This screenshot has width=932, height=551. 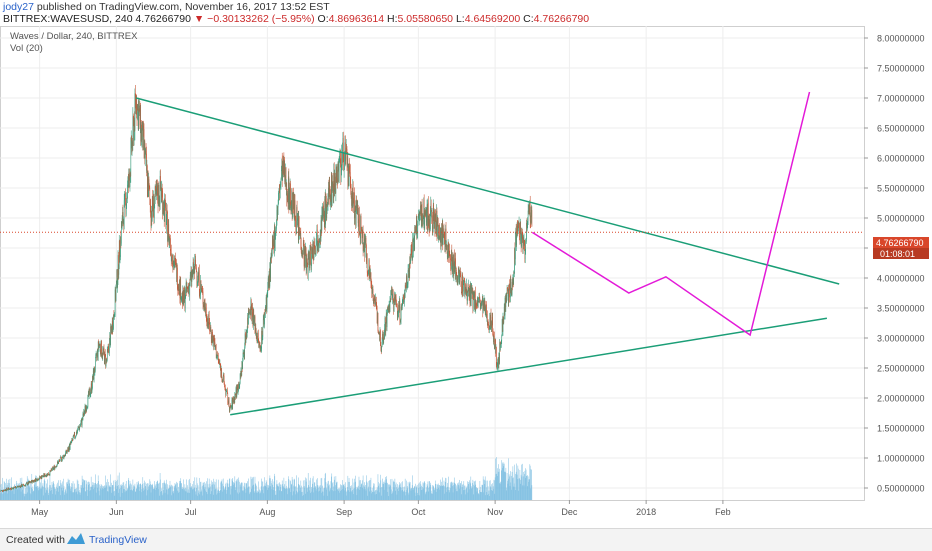 What do you see at coordinates (18, 7) in the screenshot?
I see `author-link: jody27` at bounding box center [18, 7].